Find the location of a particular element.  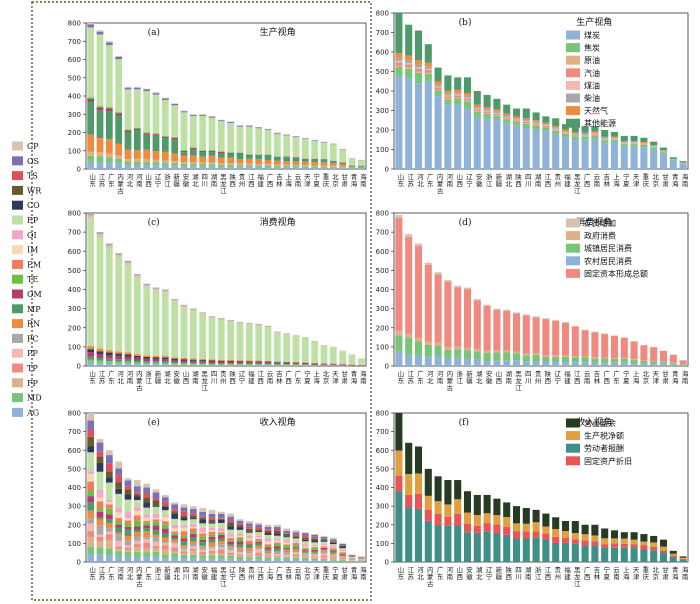

legend-swatch-oi is located at coordinates (17, 235).